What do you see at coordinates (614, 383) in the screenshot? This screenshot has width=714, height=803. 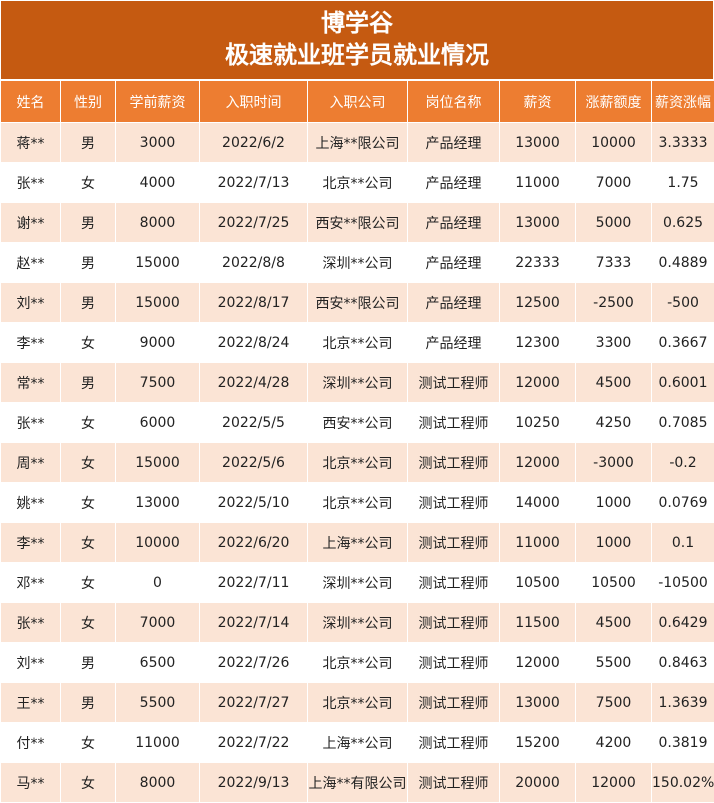 I see `cell-raise-amount: 4500` at bounding box center [614, 383].